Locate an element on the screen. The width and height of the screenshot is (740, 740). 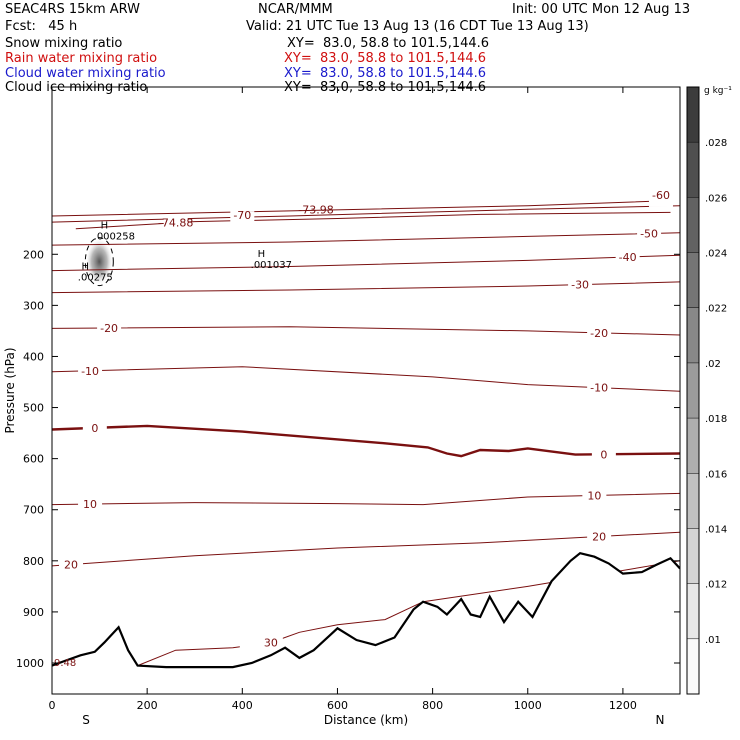
field-snow-label: Snow mixing ratio is located at coordinates (64, 43).